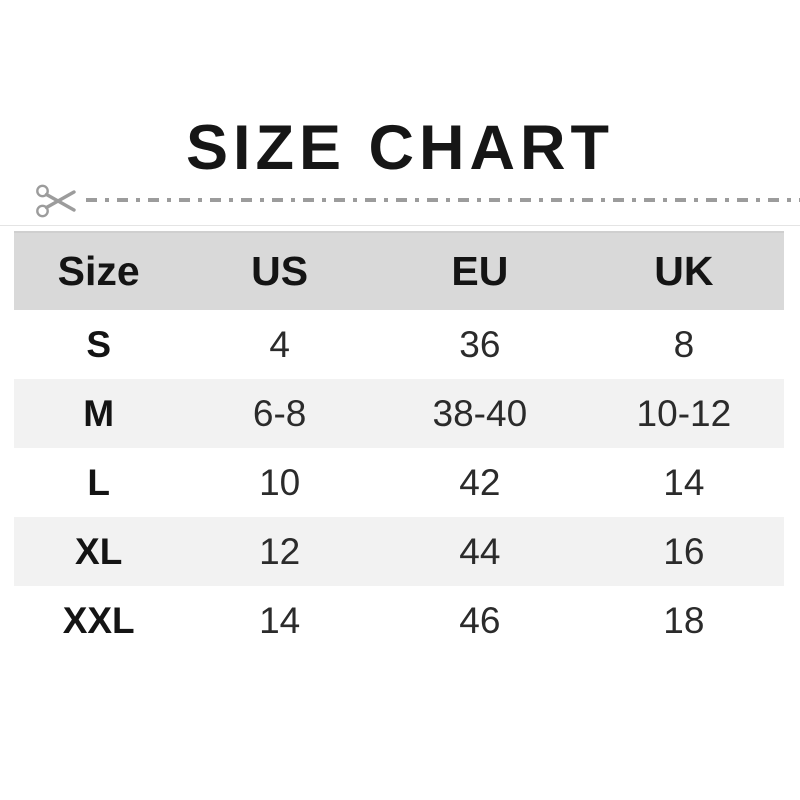  Describe the element at coordinates (399, 482) in the screenshot. I see `table-row: L 10 42 14` at that location.